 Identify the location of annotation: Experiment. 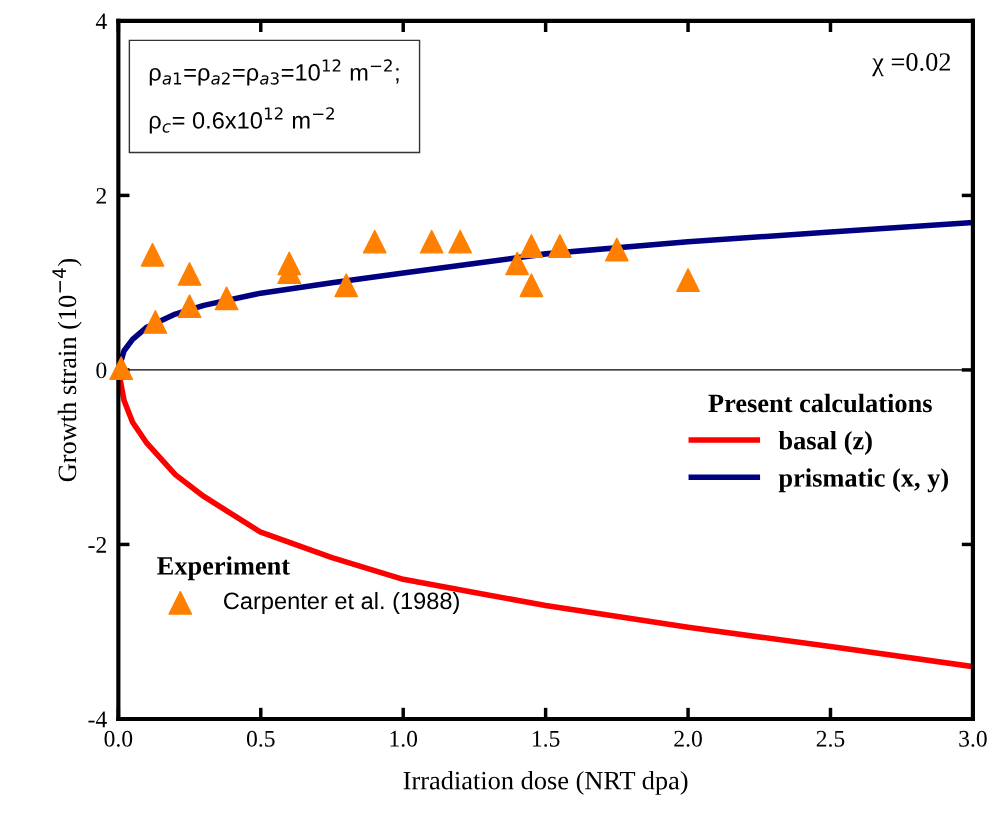
(223, 568).